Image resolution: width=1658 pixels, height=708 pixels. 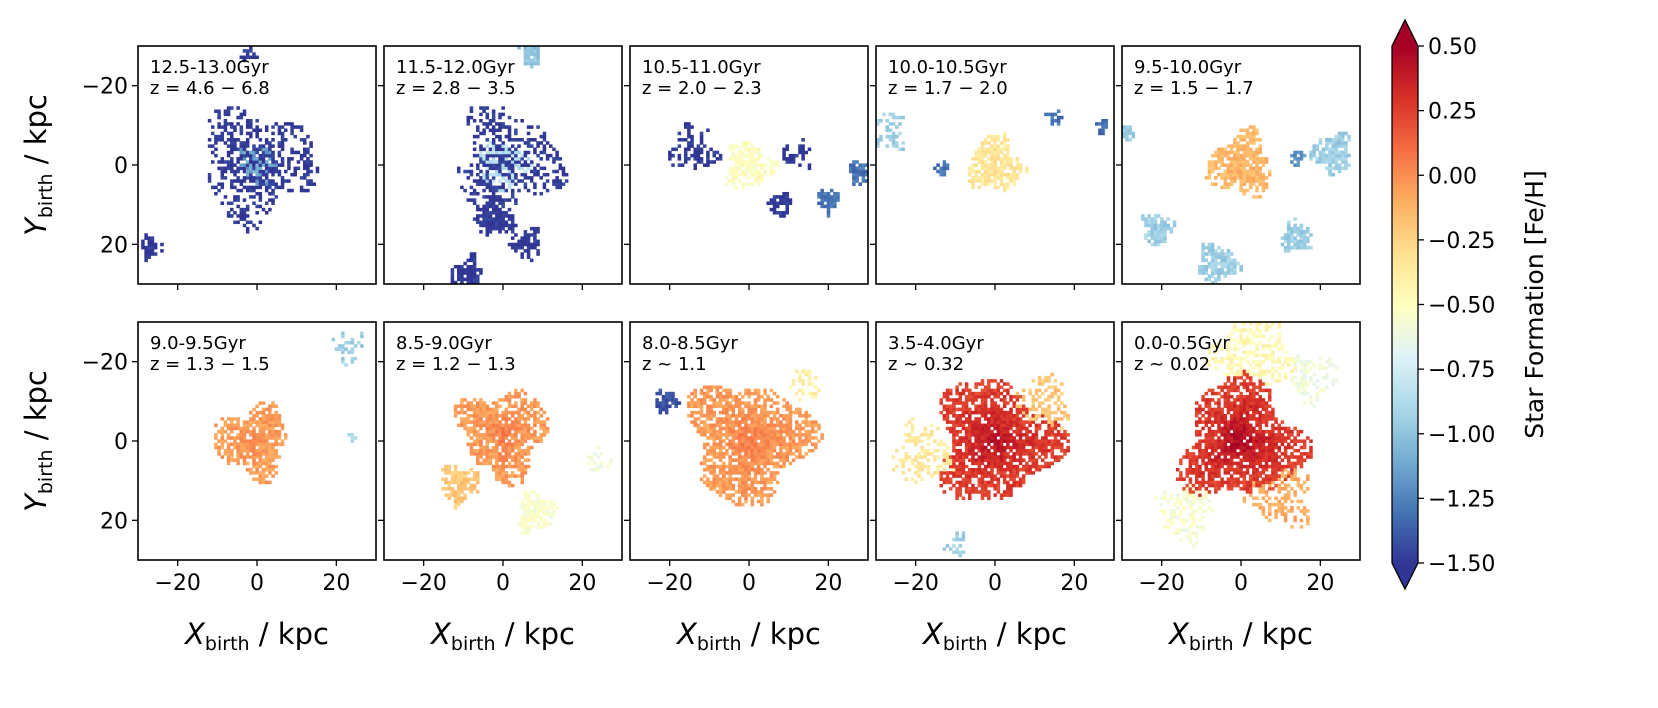 What do you see at coordinates (1461, 306) in the screenshot?
I see `colorbar-tick-label: −0.50` at bounding box center [1461, 306].